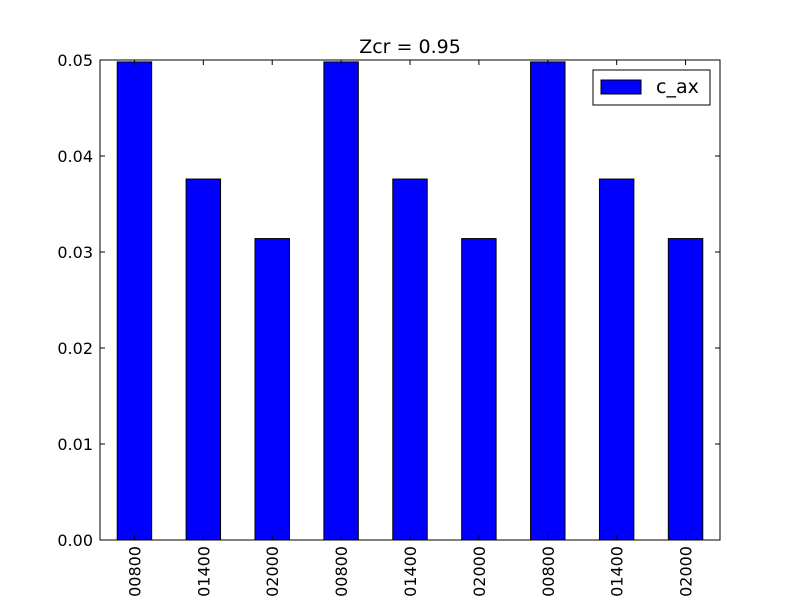 Image resolution: width=800 pixels, height=600 pixels. What do you see at coordinates (410, 47) in the screenshot?
I see `chart-title: Zcr = 0.95` at bounding box center [410, 47].